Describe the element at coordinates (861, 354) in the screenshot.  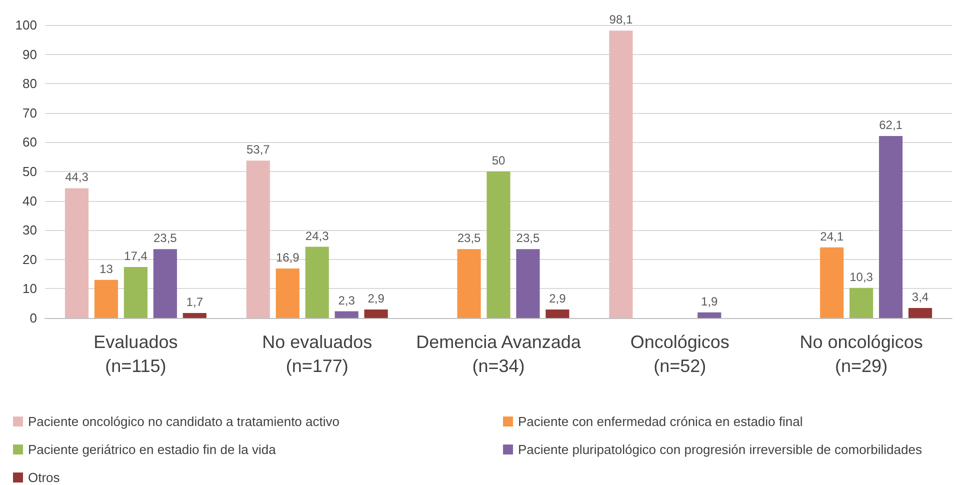
I see `x-tick-label: No oncológicos (n=29)` at that location.